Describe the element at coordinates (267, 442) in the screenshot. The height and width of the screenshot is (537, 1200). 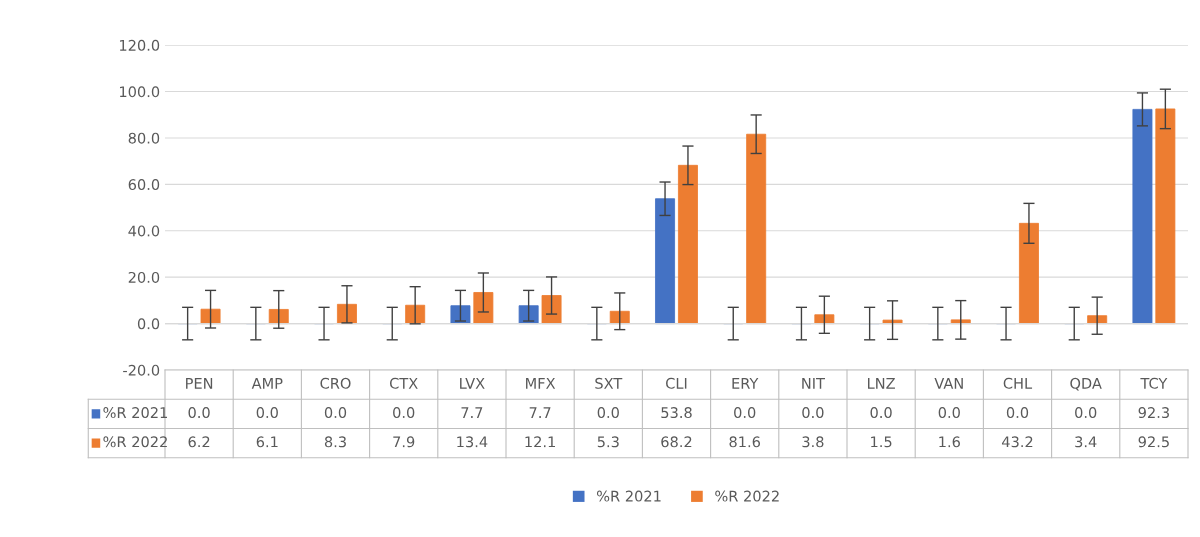
I see `data-label: 6.1` at that location.